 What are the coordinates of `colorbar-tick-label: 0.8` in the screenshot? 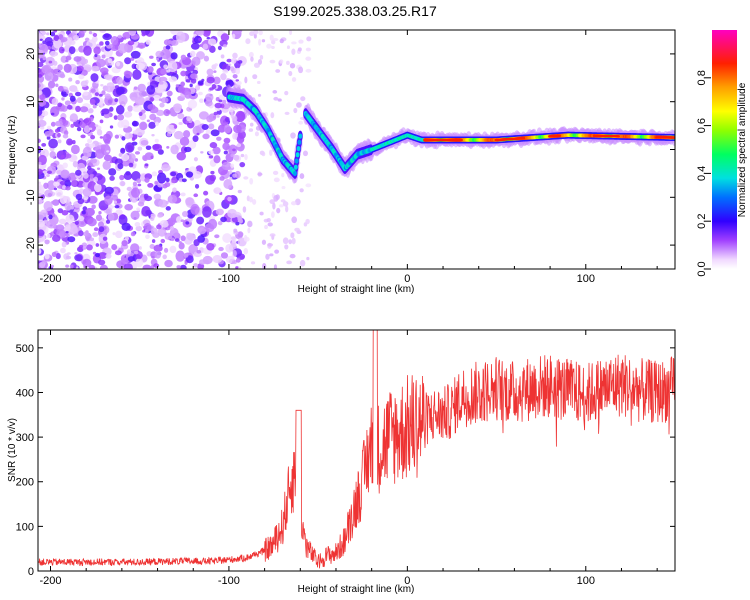 It's located at (702, 77).